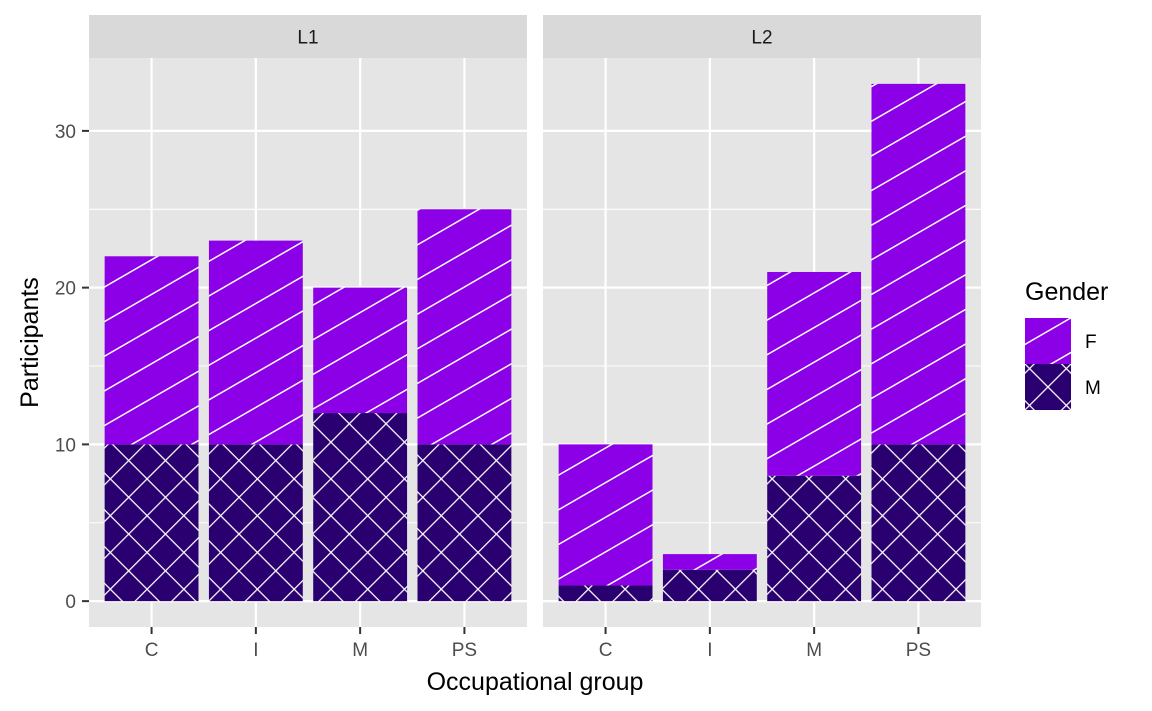  Describe the element at coordinates (1048, 387) in the screenshot. I see `legend-key-m` at that location.